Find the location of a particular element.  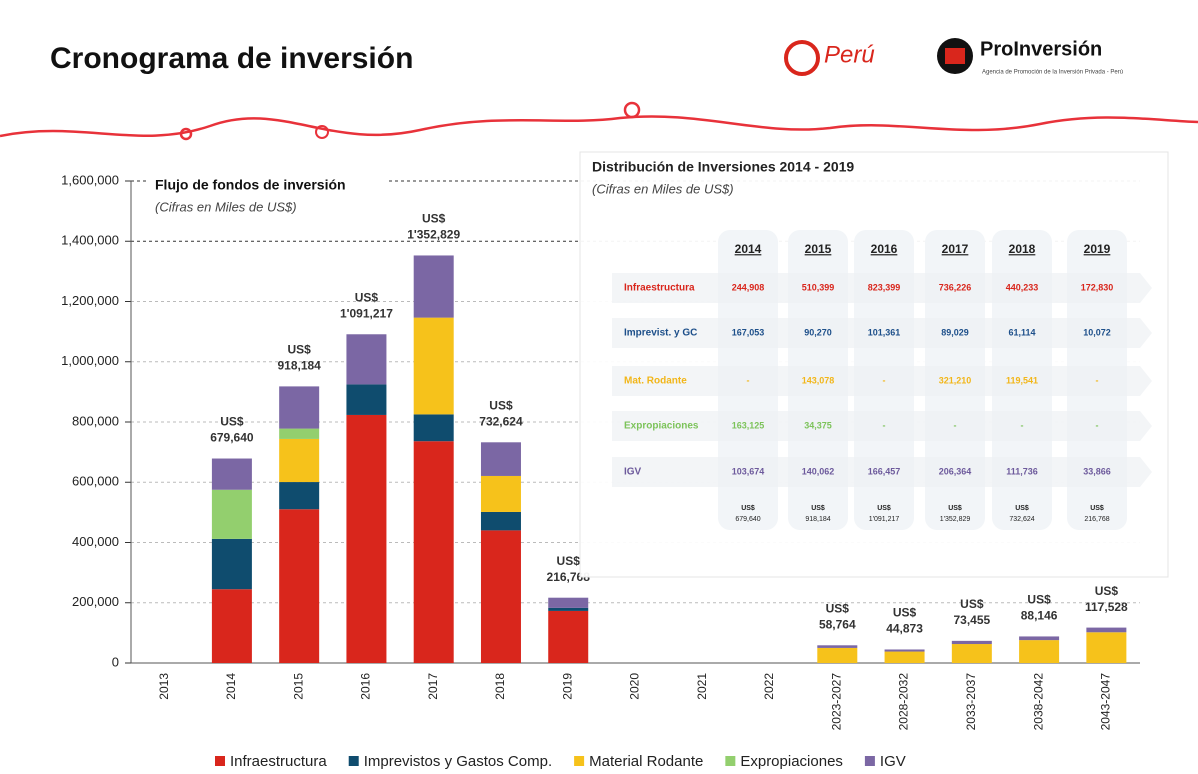

total-label: 918,184 is located at coordinates (299, 366).